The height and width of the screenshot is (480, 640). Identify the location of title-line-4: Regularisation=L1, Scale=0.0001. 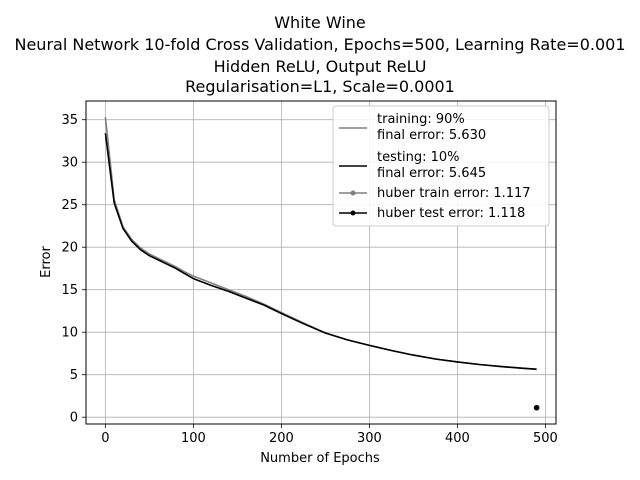
(320, 86).